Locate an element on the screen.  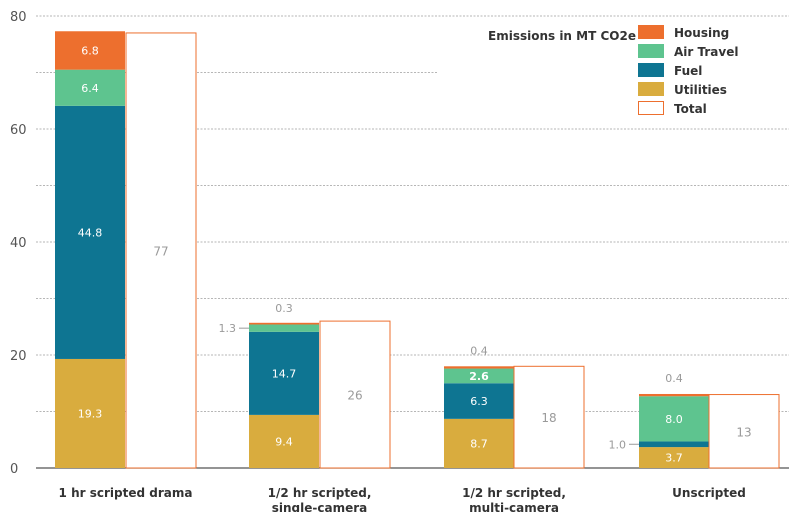
legend-swatch-utilities is located at coordinates (651, 89).